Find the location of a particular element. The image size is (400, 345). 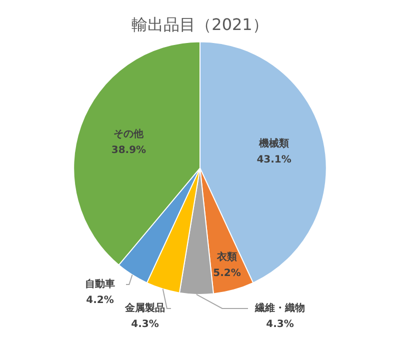

slice-label: その他 is located at coordinates (129, 134).